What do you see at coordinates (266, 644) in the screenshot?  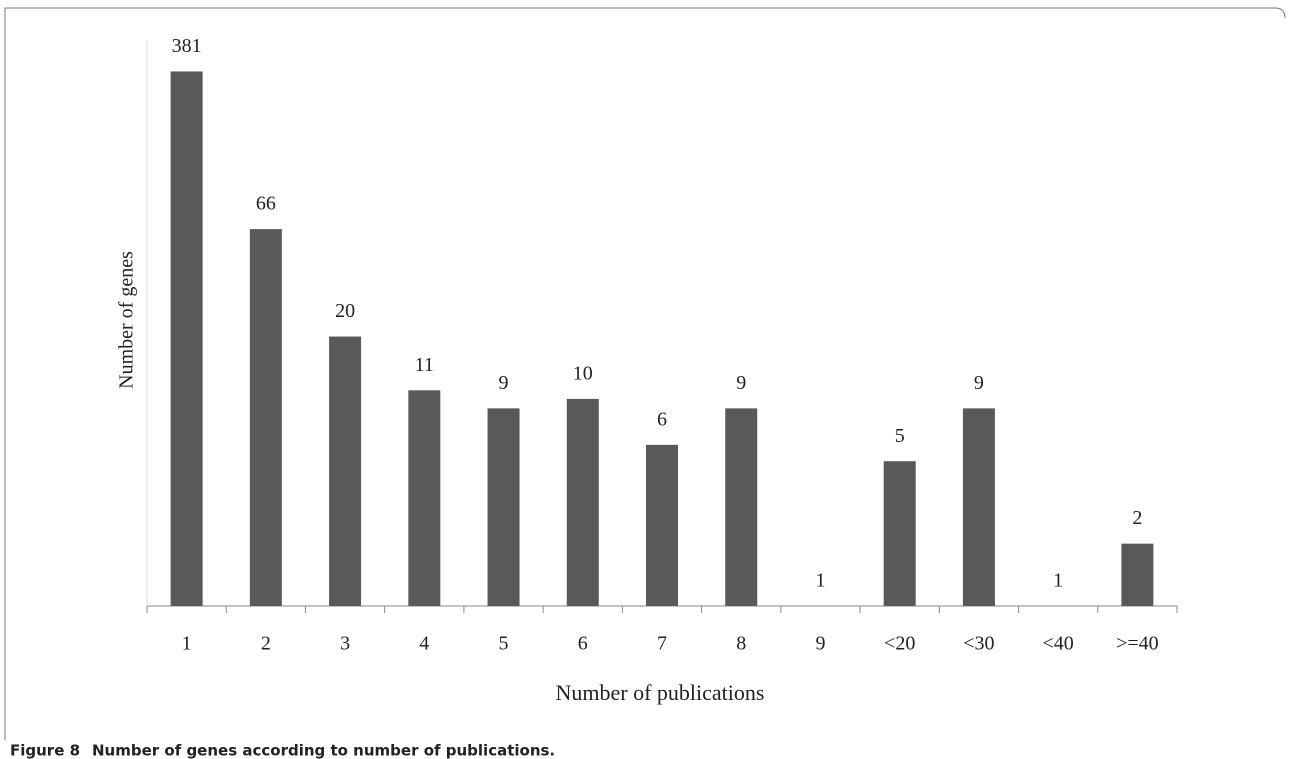 I see `x-tick-label: 2` at bounding box center [266, 644].